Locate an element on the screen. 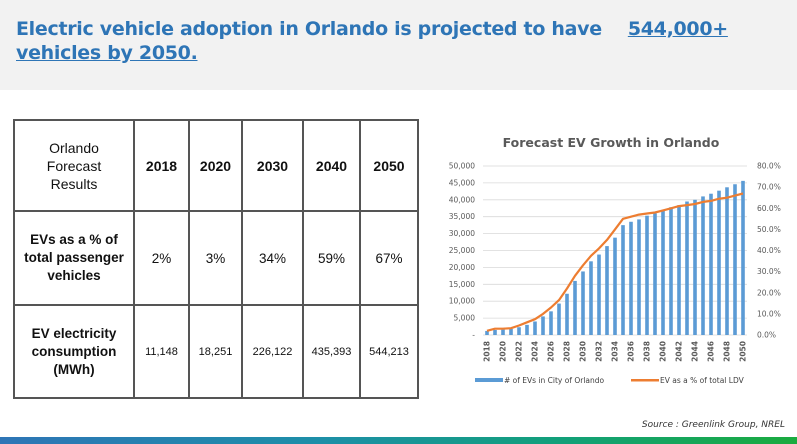 The image size is (797, 444). x-axis-tick-label: 2044 is located at coordinates (695, 351).